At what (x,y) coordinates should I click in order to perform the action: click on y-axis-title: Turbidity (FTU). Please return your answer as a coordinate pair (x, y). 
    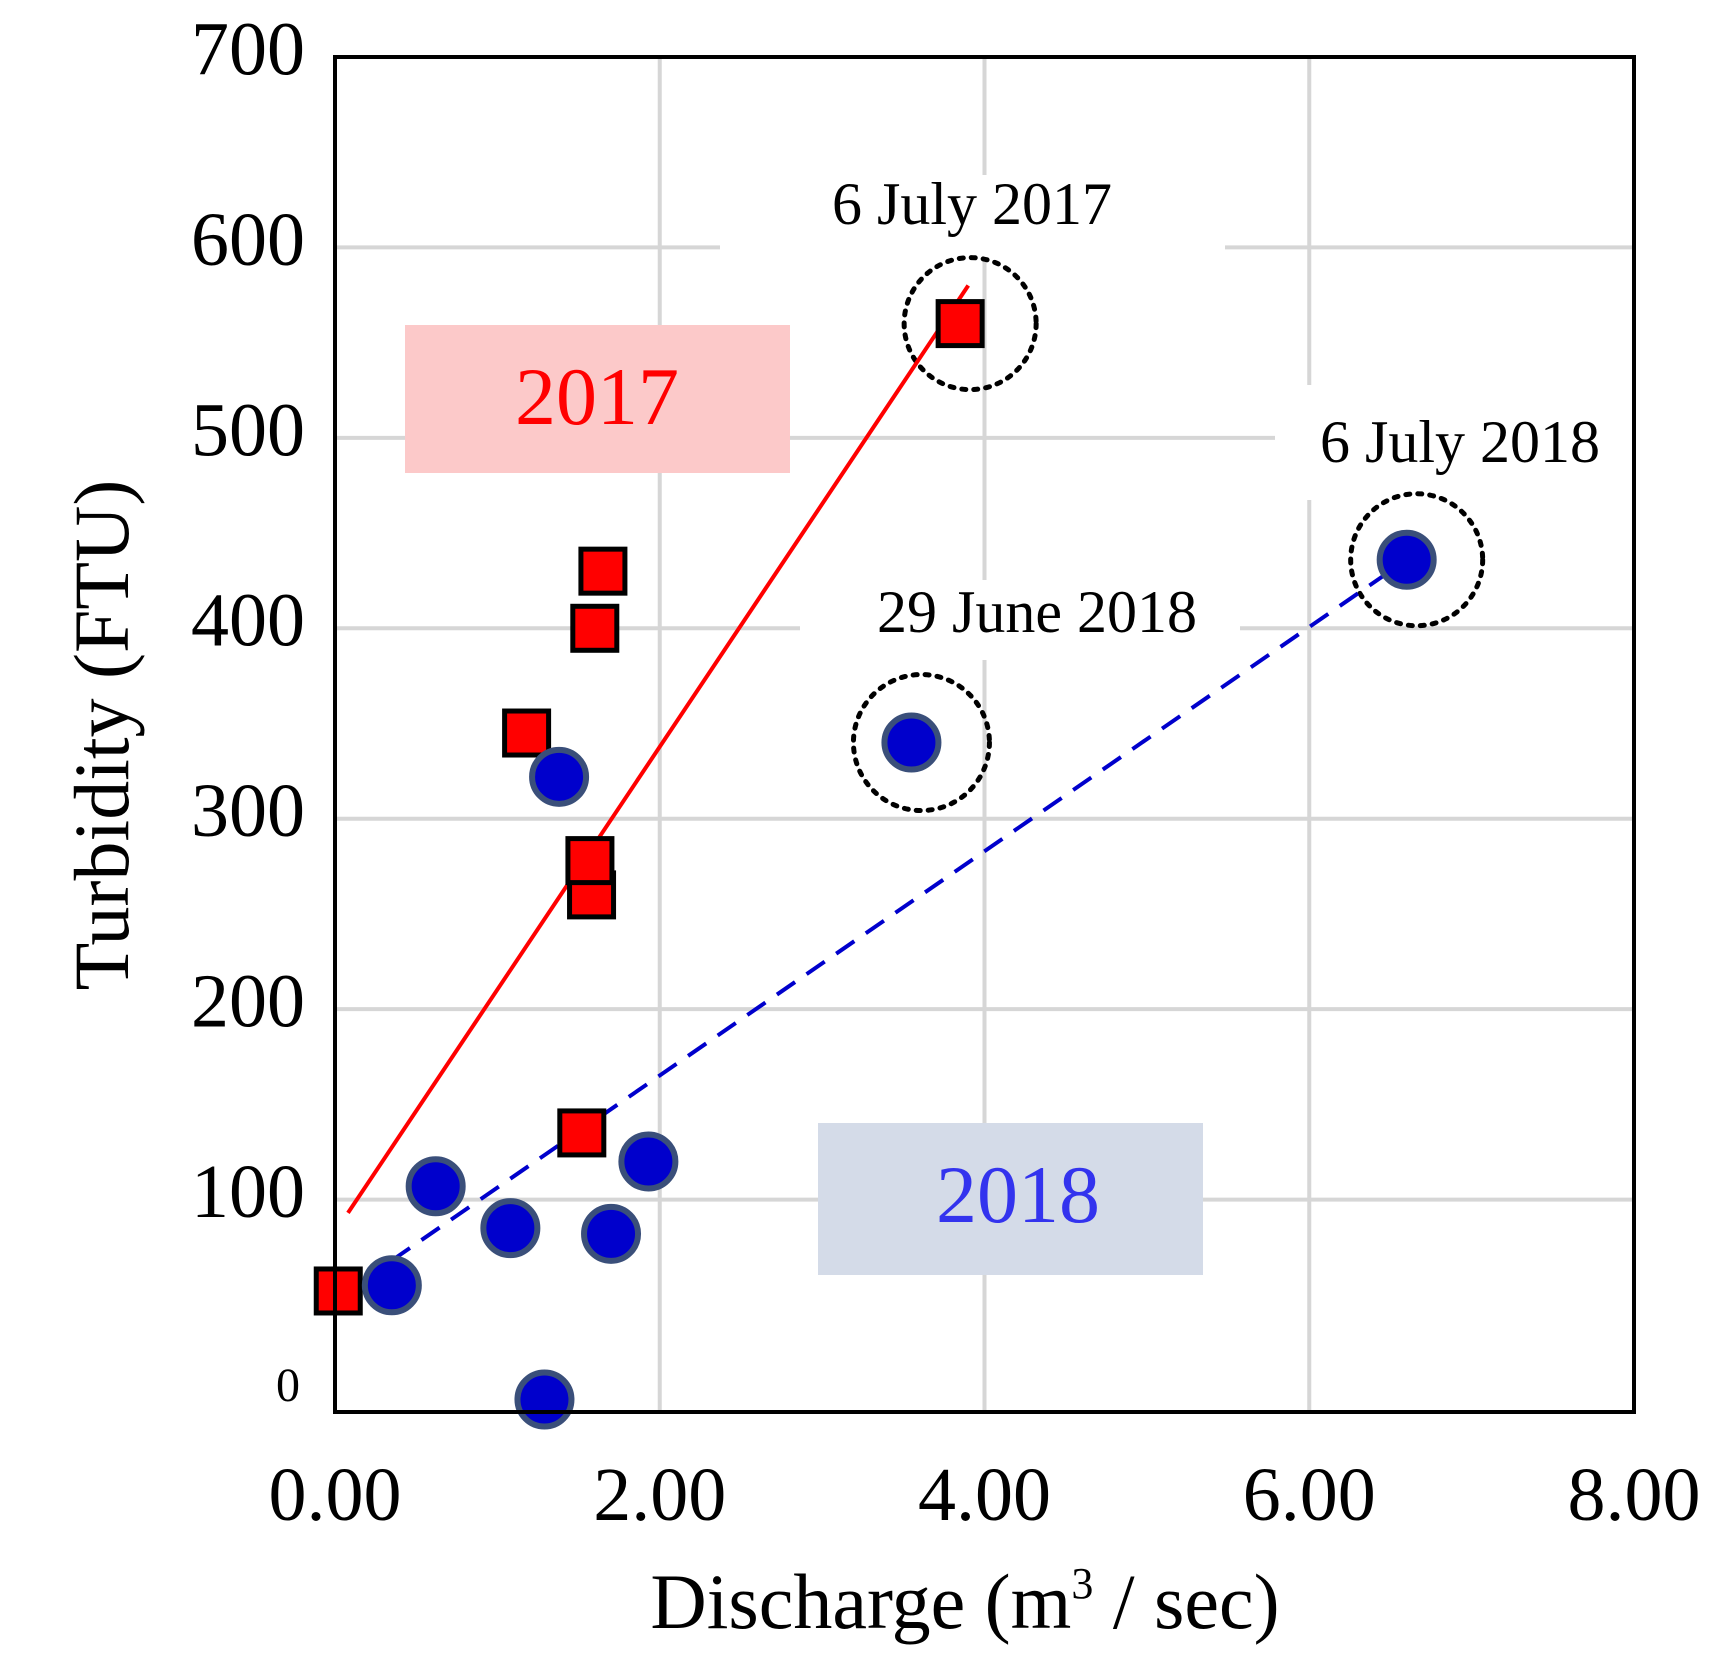
    Looking at the image, I should click on (101, 735).